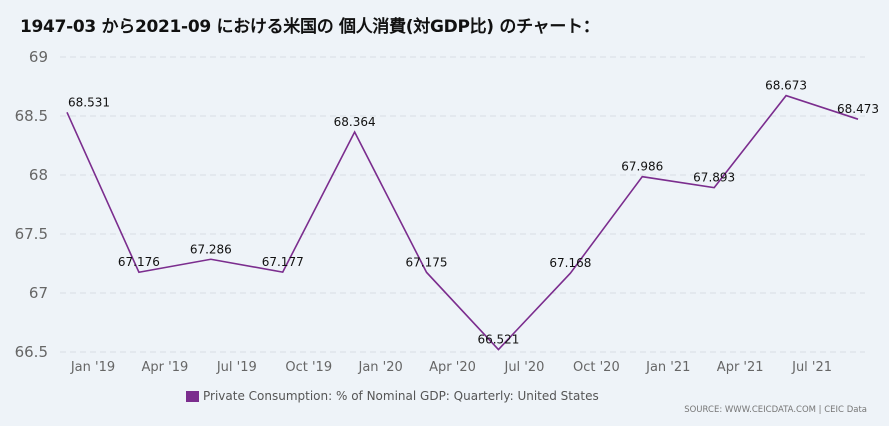 Image resolution: width=889 pixels, height=426 pixels. What do you see at coordinates (31, 234) in the screenshot?
I see `y-tick-label: 67.5` at bounding box center [31, 234].